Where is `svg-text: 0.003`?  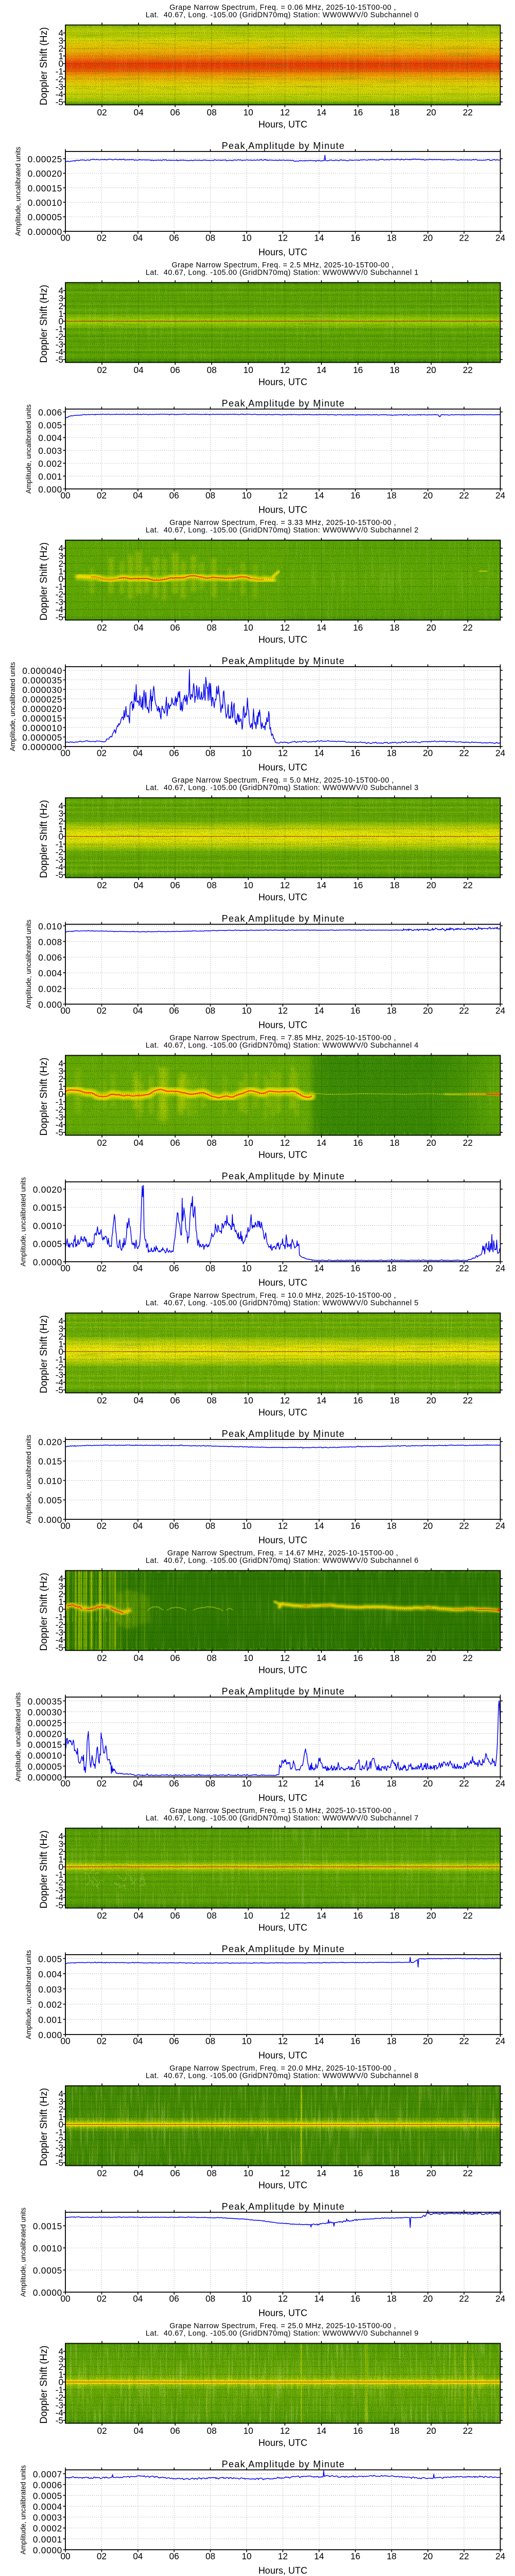 svg-text: 0.003 is located at coordinates (50, 451).